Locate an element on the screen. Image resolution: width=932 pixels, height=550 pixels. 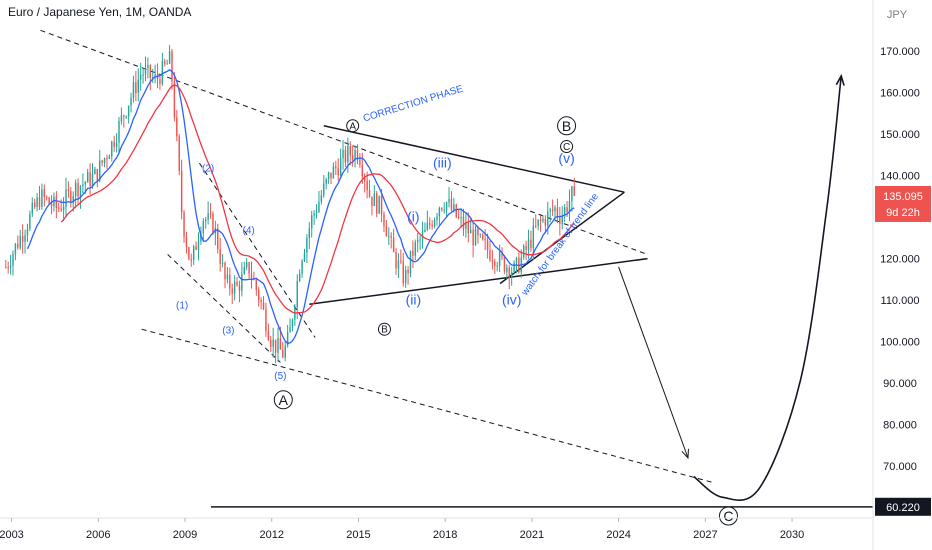
curve-arrow-head is located at coordinates (840, 79).